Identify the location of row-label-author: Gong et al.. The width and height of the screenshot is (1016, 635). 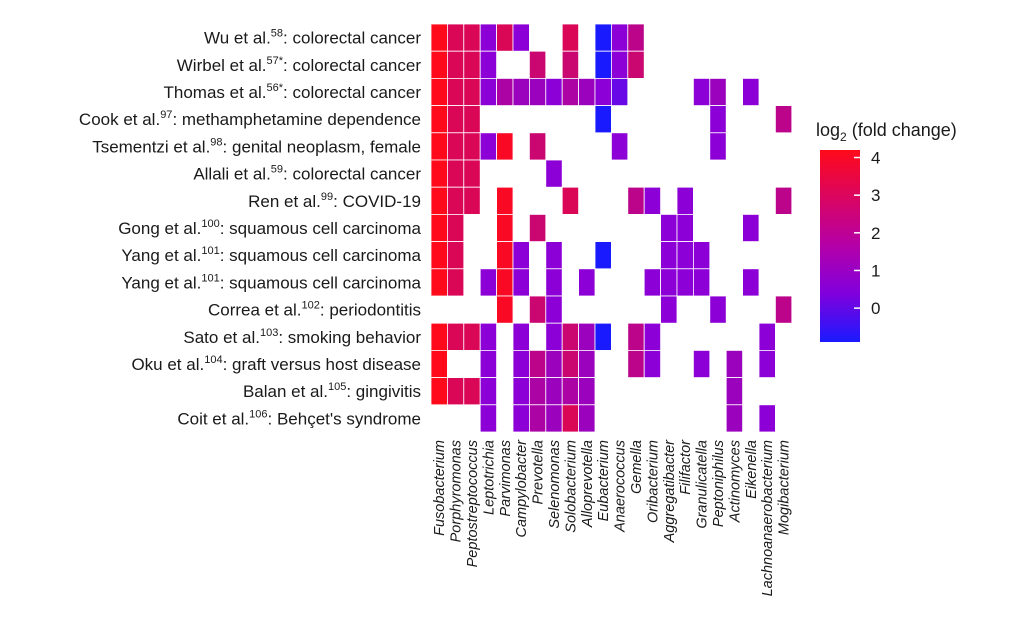
(159, 228).